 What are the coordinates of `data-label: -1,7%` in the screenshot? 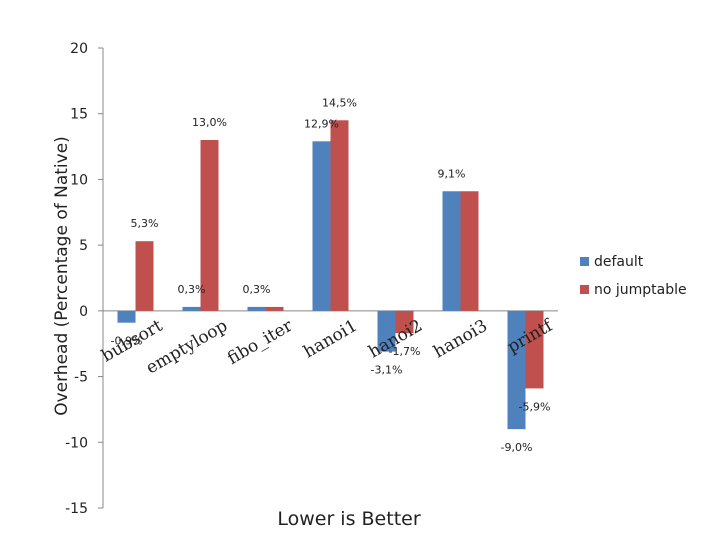 It's located at (405, 351).